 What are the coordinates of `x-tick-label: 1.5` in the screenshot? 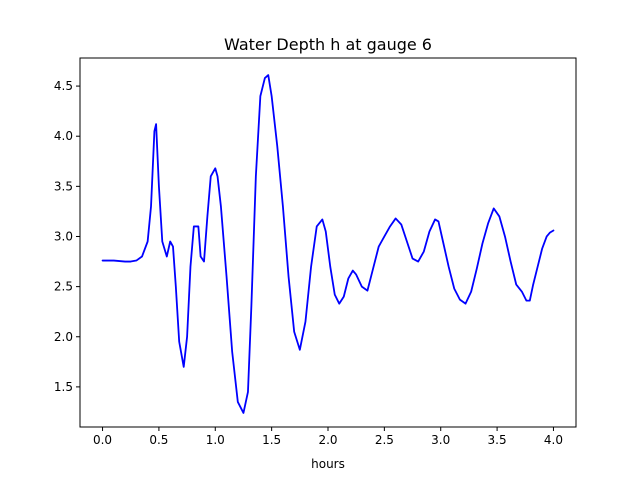 It's located at (271, 440).